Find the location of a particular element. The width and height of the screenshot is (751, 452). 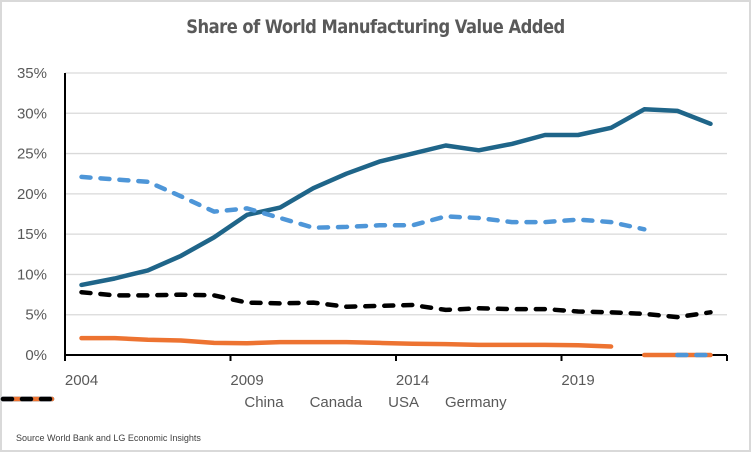

x-tick-label: 2019 is located at coordinates (577, 380).